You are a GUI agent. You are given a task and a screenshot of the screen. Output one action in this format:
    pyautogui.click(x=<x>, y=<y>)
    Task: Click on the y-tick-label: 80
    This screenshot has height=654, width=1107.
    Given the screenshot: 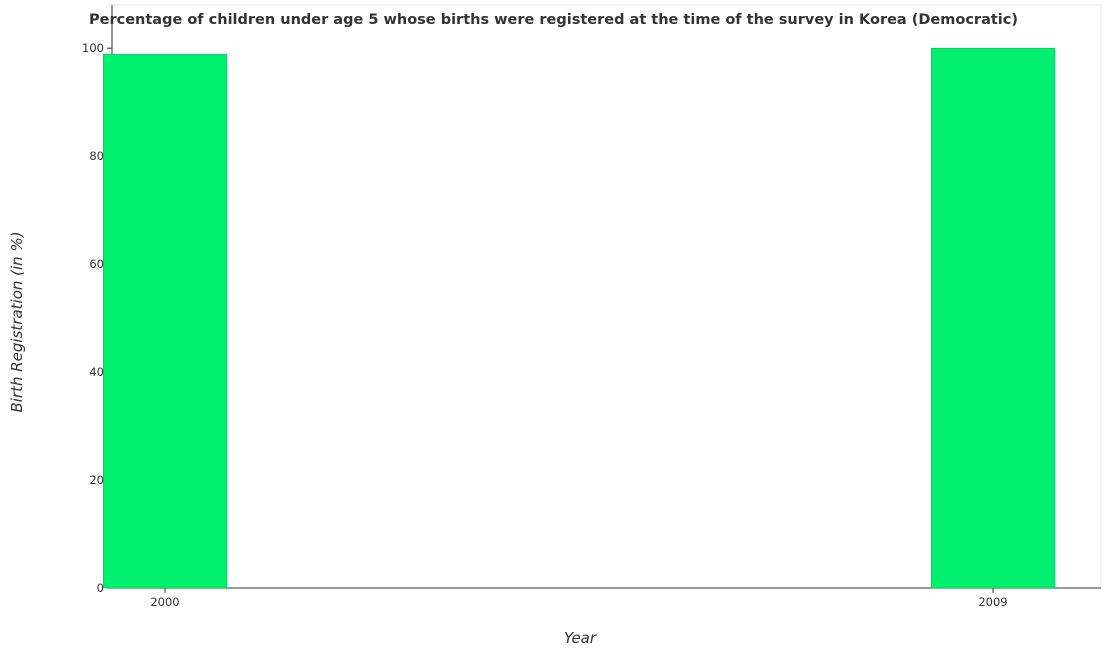 What is the action you would take?
    pyautogui.click(x=96, y=156)
    